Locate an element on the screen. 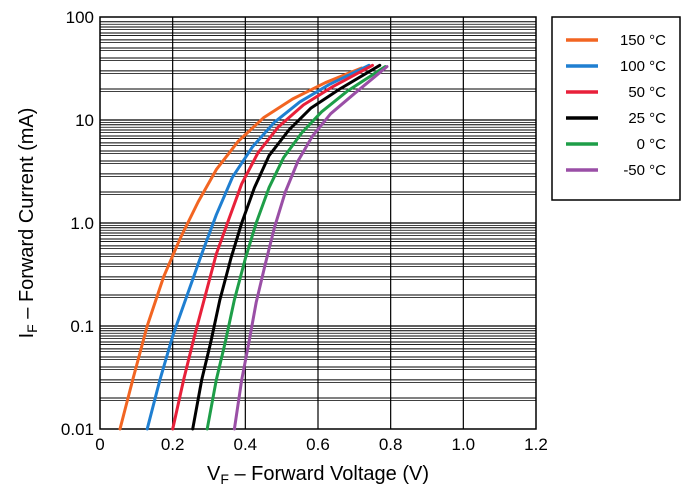 The height and width of the screenshot is (496, 683). y-tick-label: 1.0 is located at coordinates (82, 223).